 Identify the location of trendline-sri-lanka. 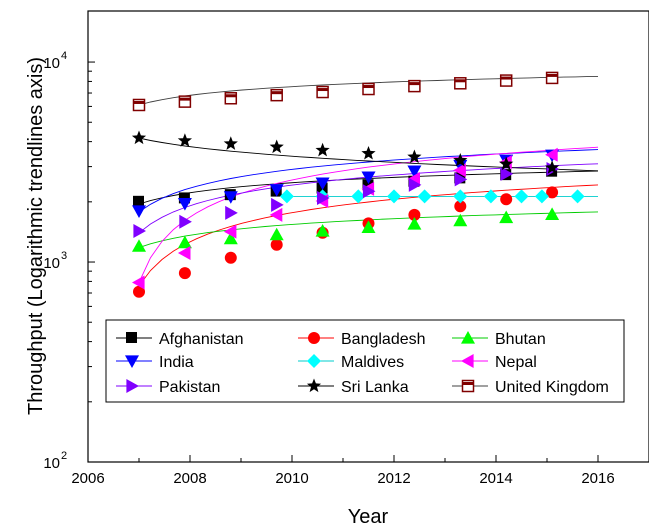
(368, 154).